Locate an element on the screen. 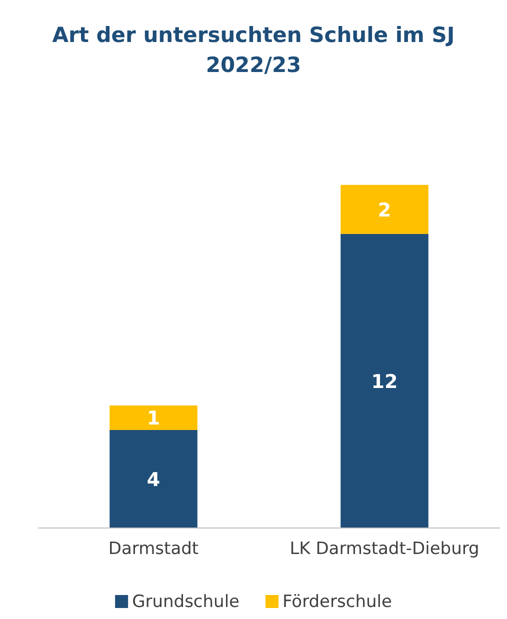 This screenshot has width=507, height=619. data-label: 2 is located at coordinates (385, 210).